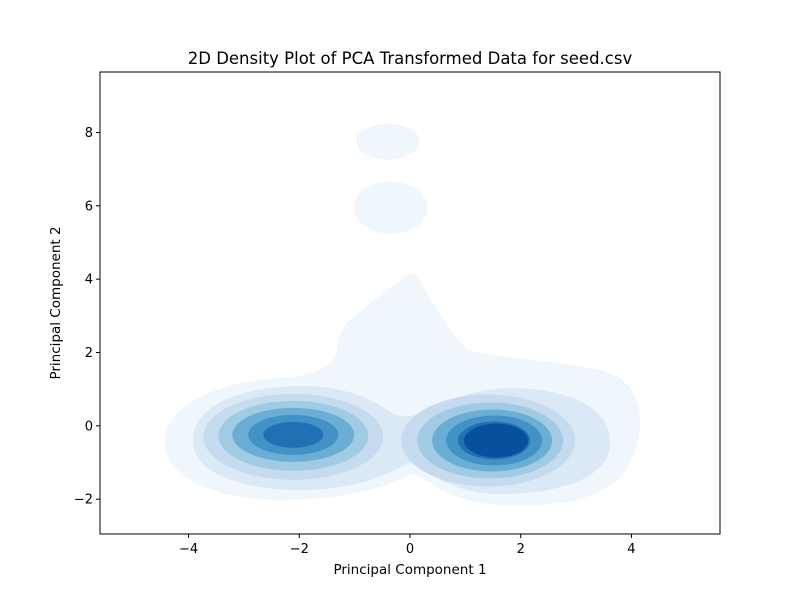 The height and width of the screenshot is (600, 800). What do you see at coordinates (87, 317) in the screenshot?
I see `y-axis-ticks: −2 0 2 4 6 8` at bounding box center [87, 317].